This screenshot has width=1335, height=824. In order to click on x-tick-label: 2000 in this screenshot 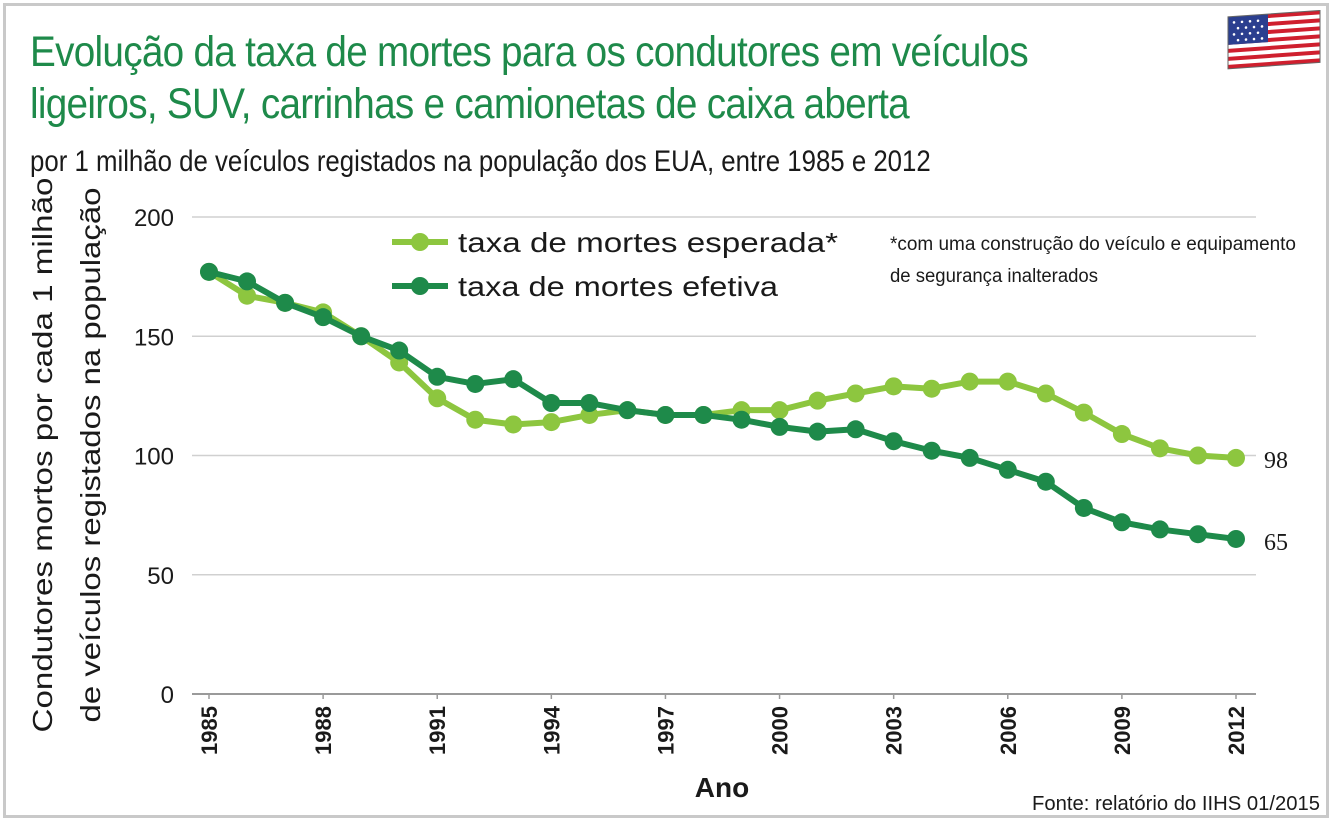, I will do `click(780, 730)`.